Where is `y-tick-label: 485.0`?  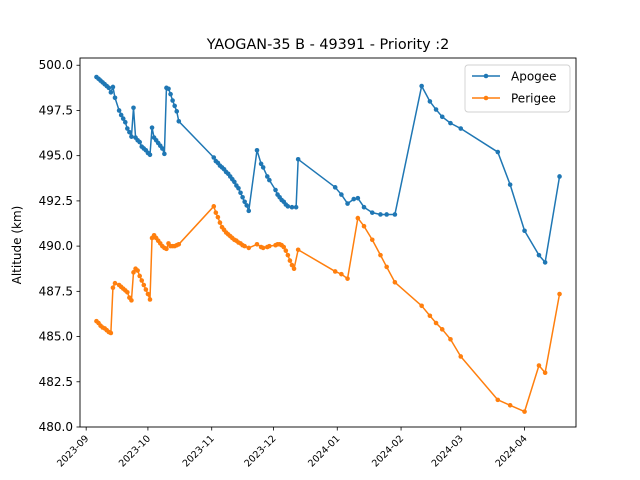 y-tick-label: 485.0 is located at coordinates (56, 337).